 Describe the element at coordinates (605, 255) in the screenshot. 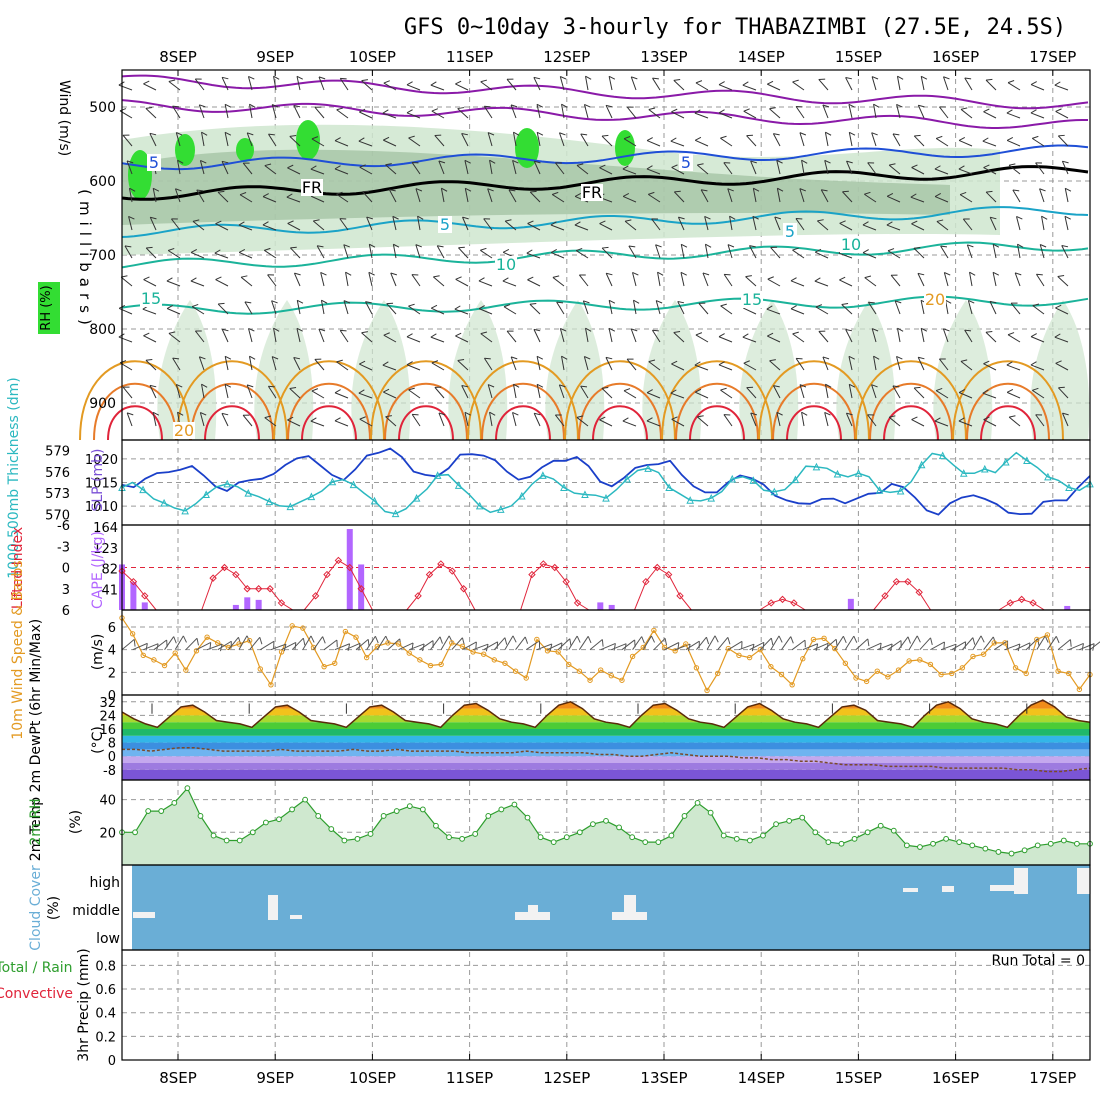

I see `isotherm-line` at that location.